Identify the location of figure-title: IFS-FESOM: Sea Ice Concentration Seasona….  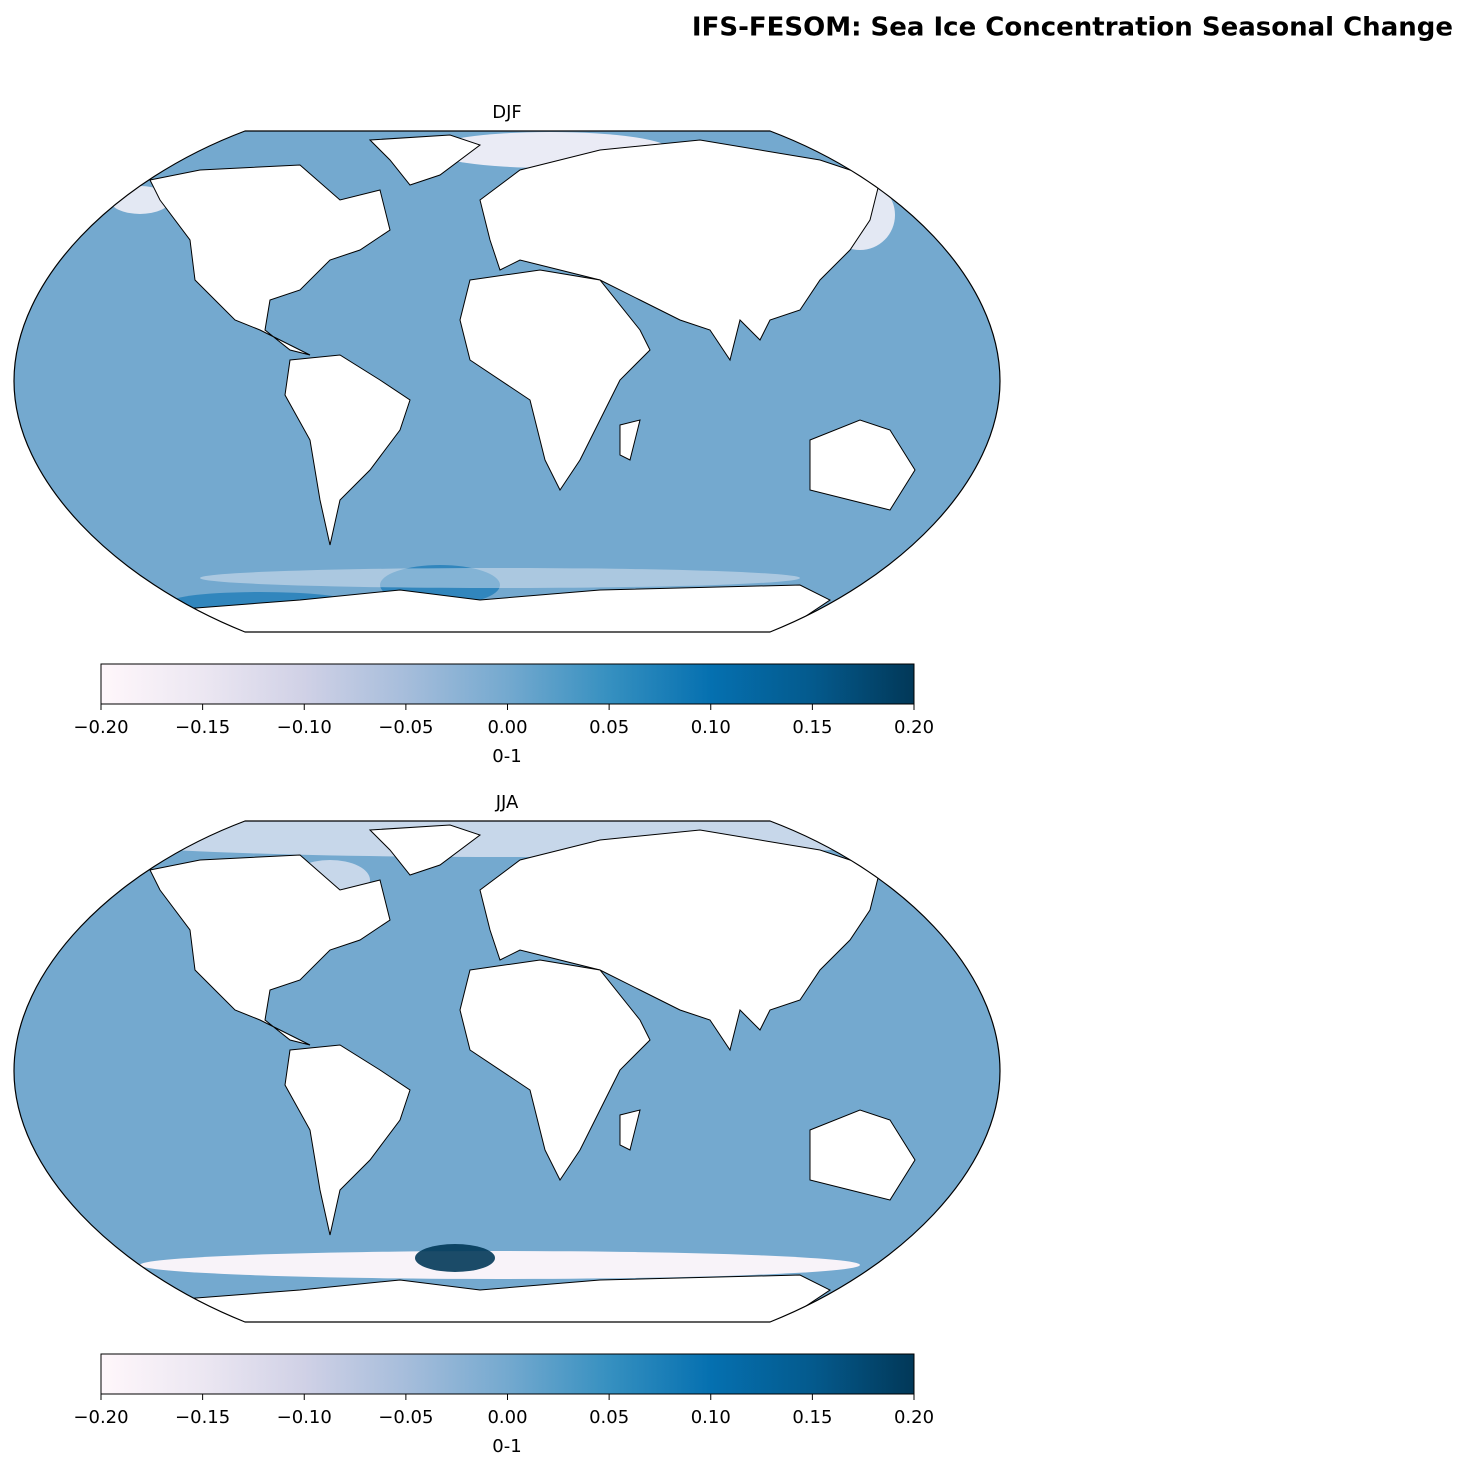
(1072, 28).